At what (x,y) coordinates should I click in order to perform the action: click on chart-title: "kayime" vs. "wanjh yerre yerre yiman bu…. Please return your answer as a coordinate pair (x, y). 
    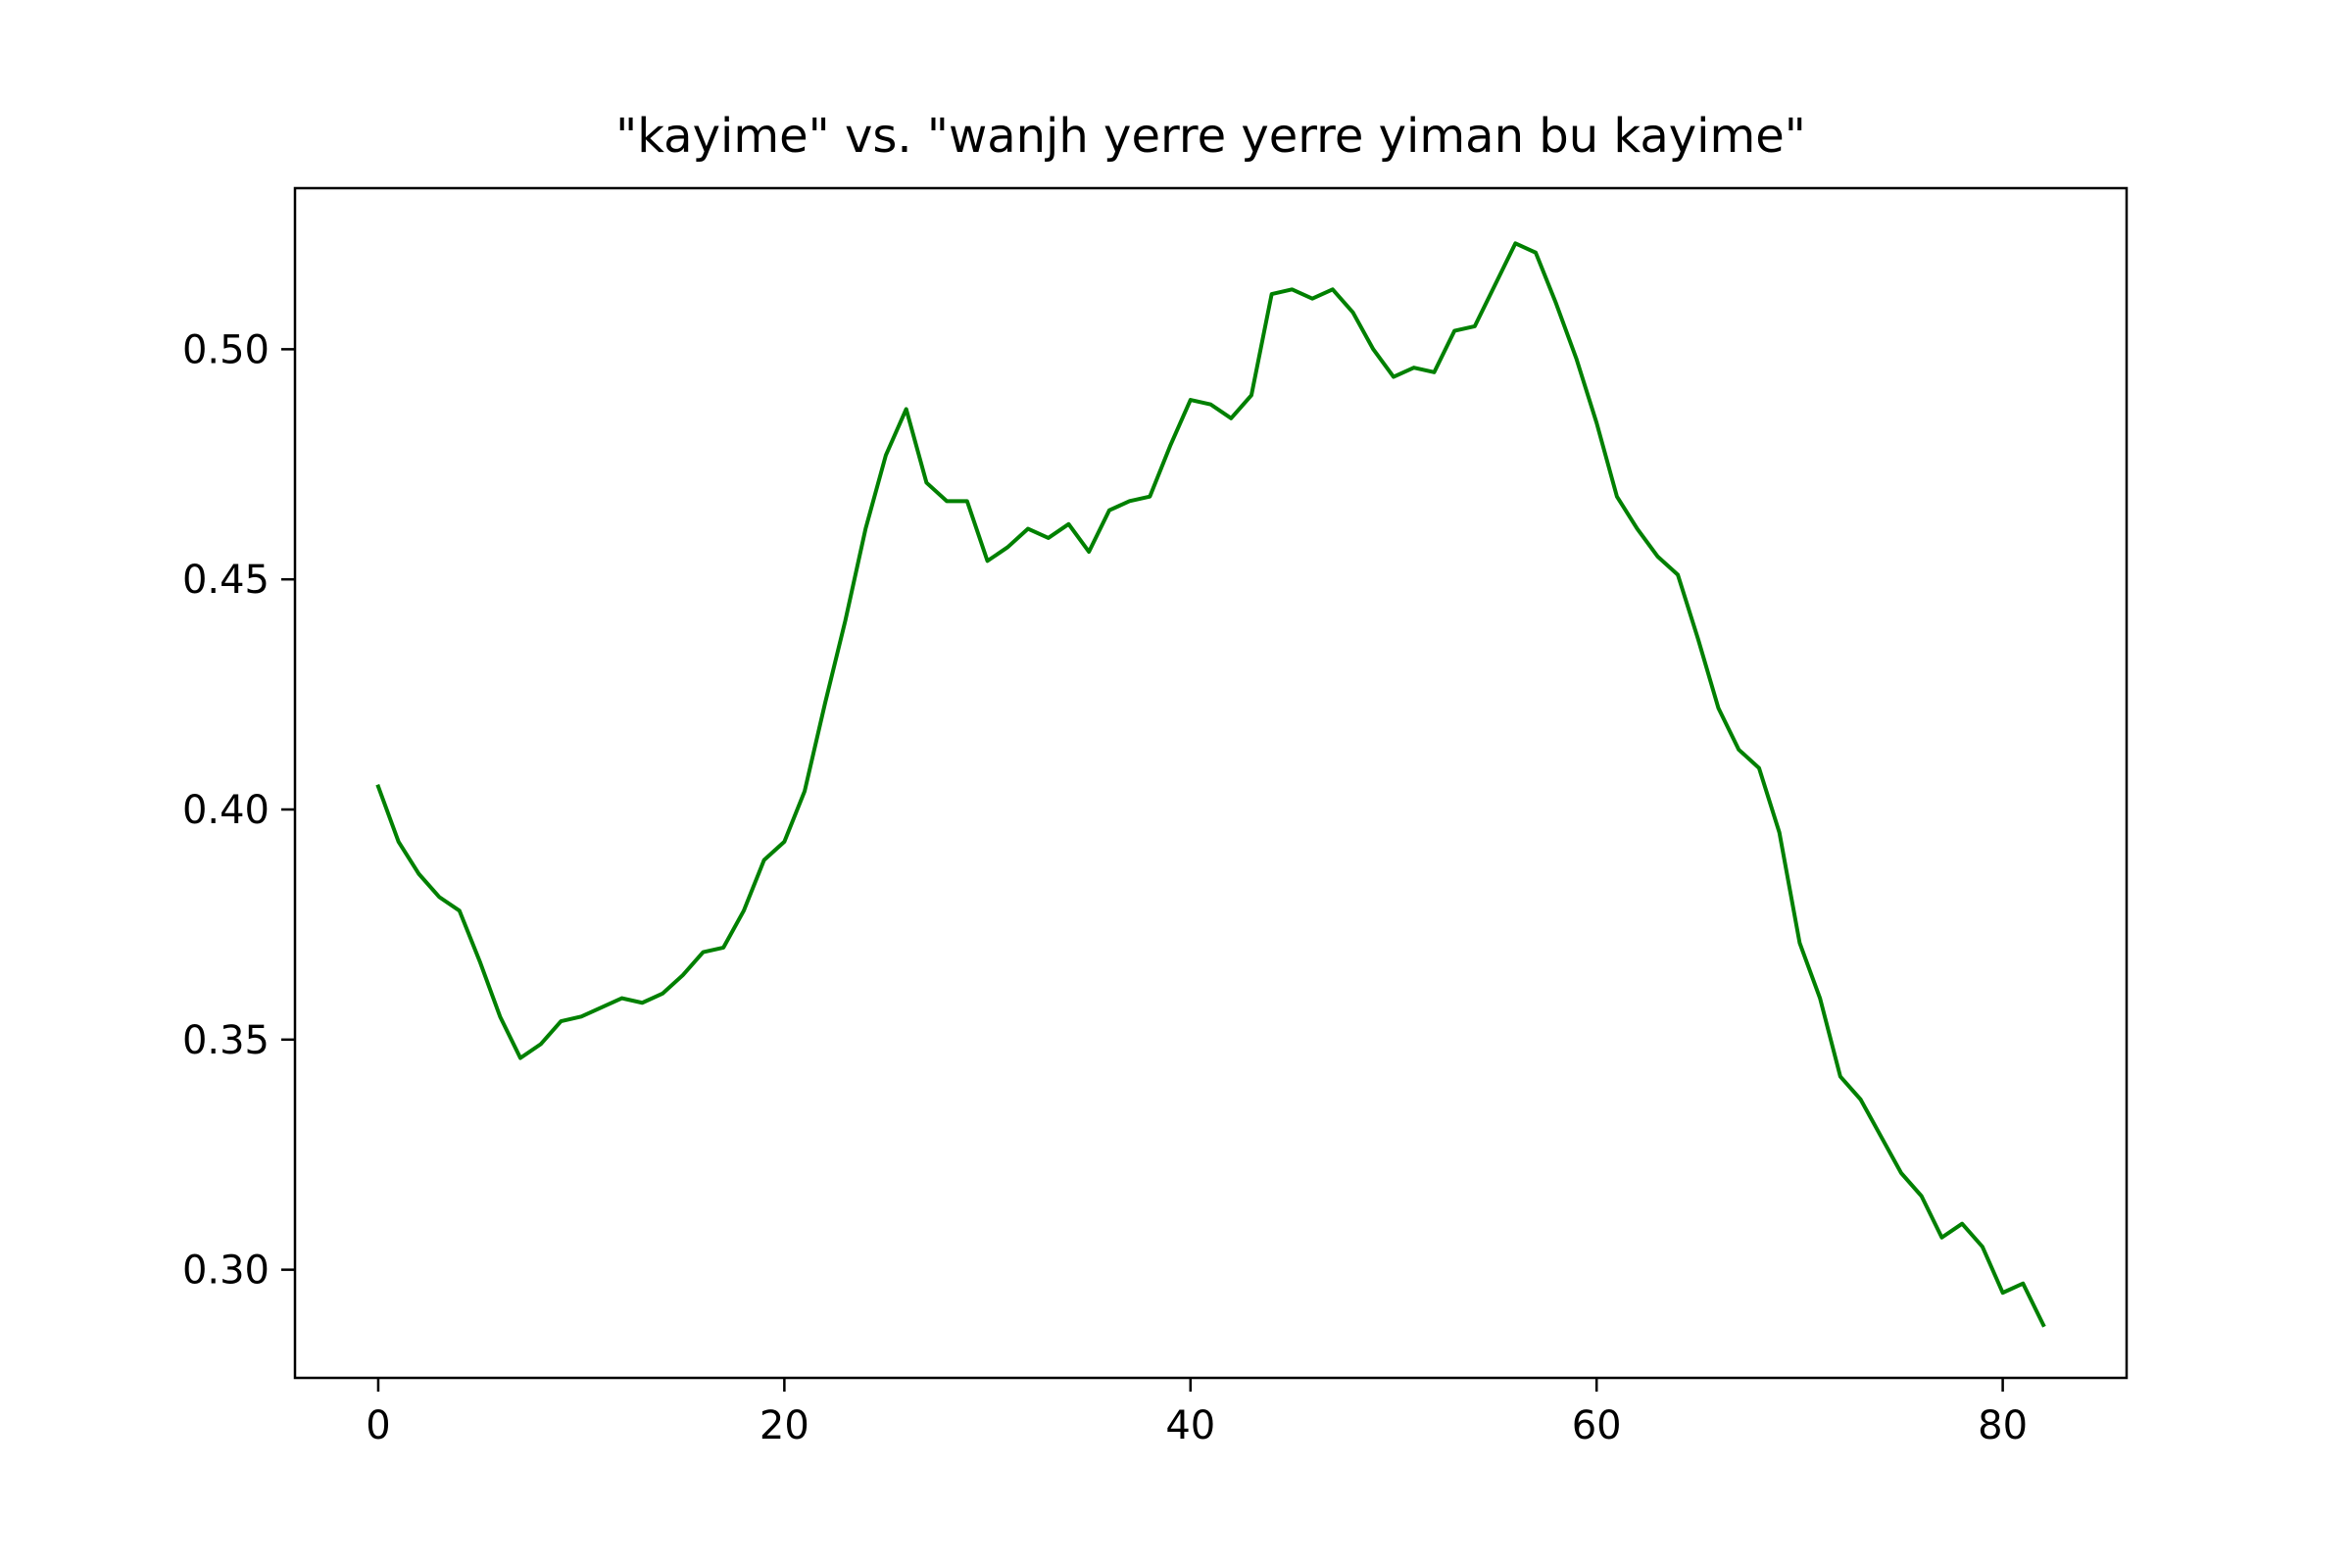
    Looking at the image, I should click on (1210, 136).